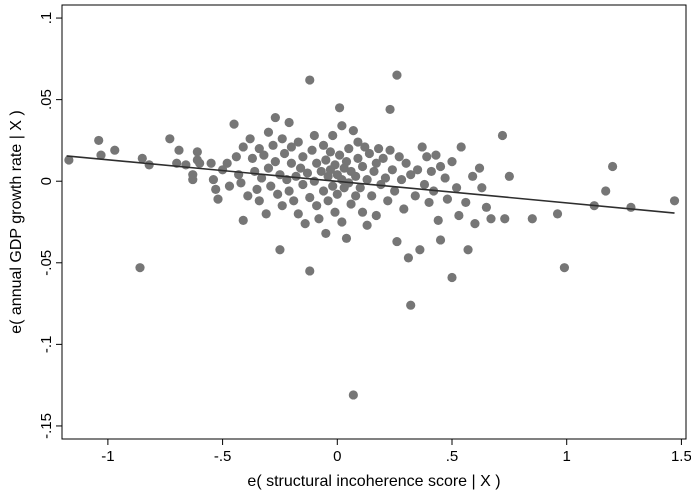 This screenshot has width=691, height=494. Describe the element at coordinates (46, 345) in the screenshot. I see `y-tick-label: -.1` at that location.